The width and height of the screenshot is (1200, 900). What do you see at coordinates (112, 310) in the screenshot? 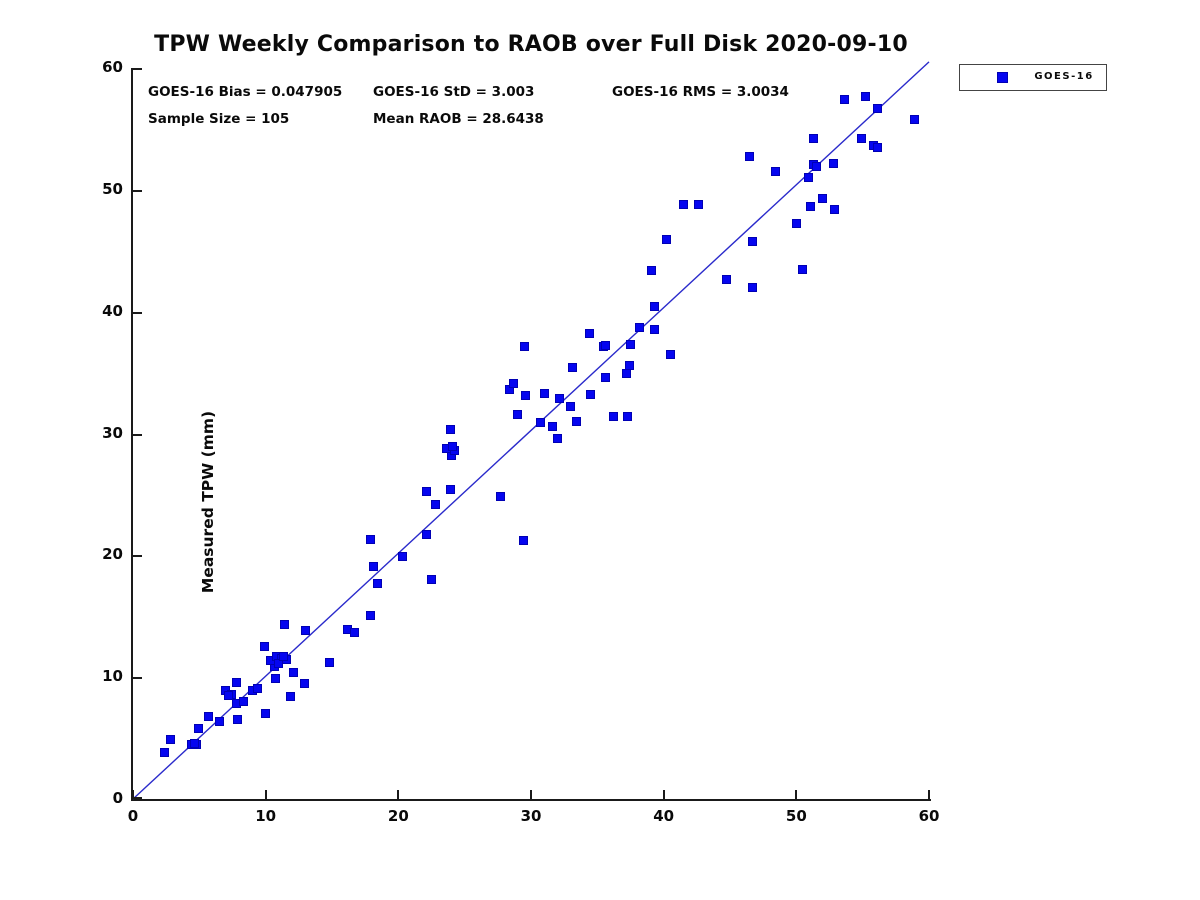
I see `y-tick-label: 40` at bounding box center [112, 310].